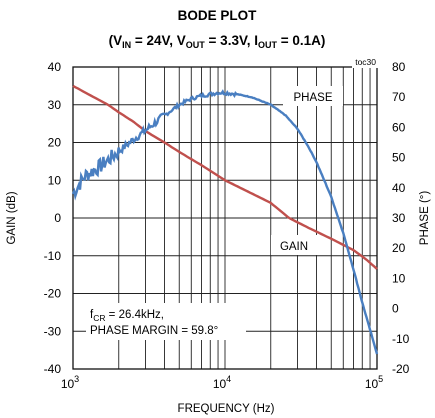  I want to click on y-right-tick-label: 50, so click(399, 158).